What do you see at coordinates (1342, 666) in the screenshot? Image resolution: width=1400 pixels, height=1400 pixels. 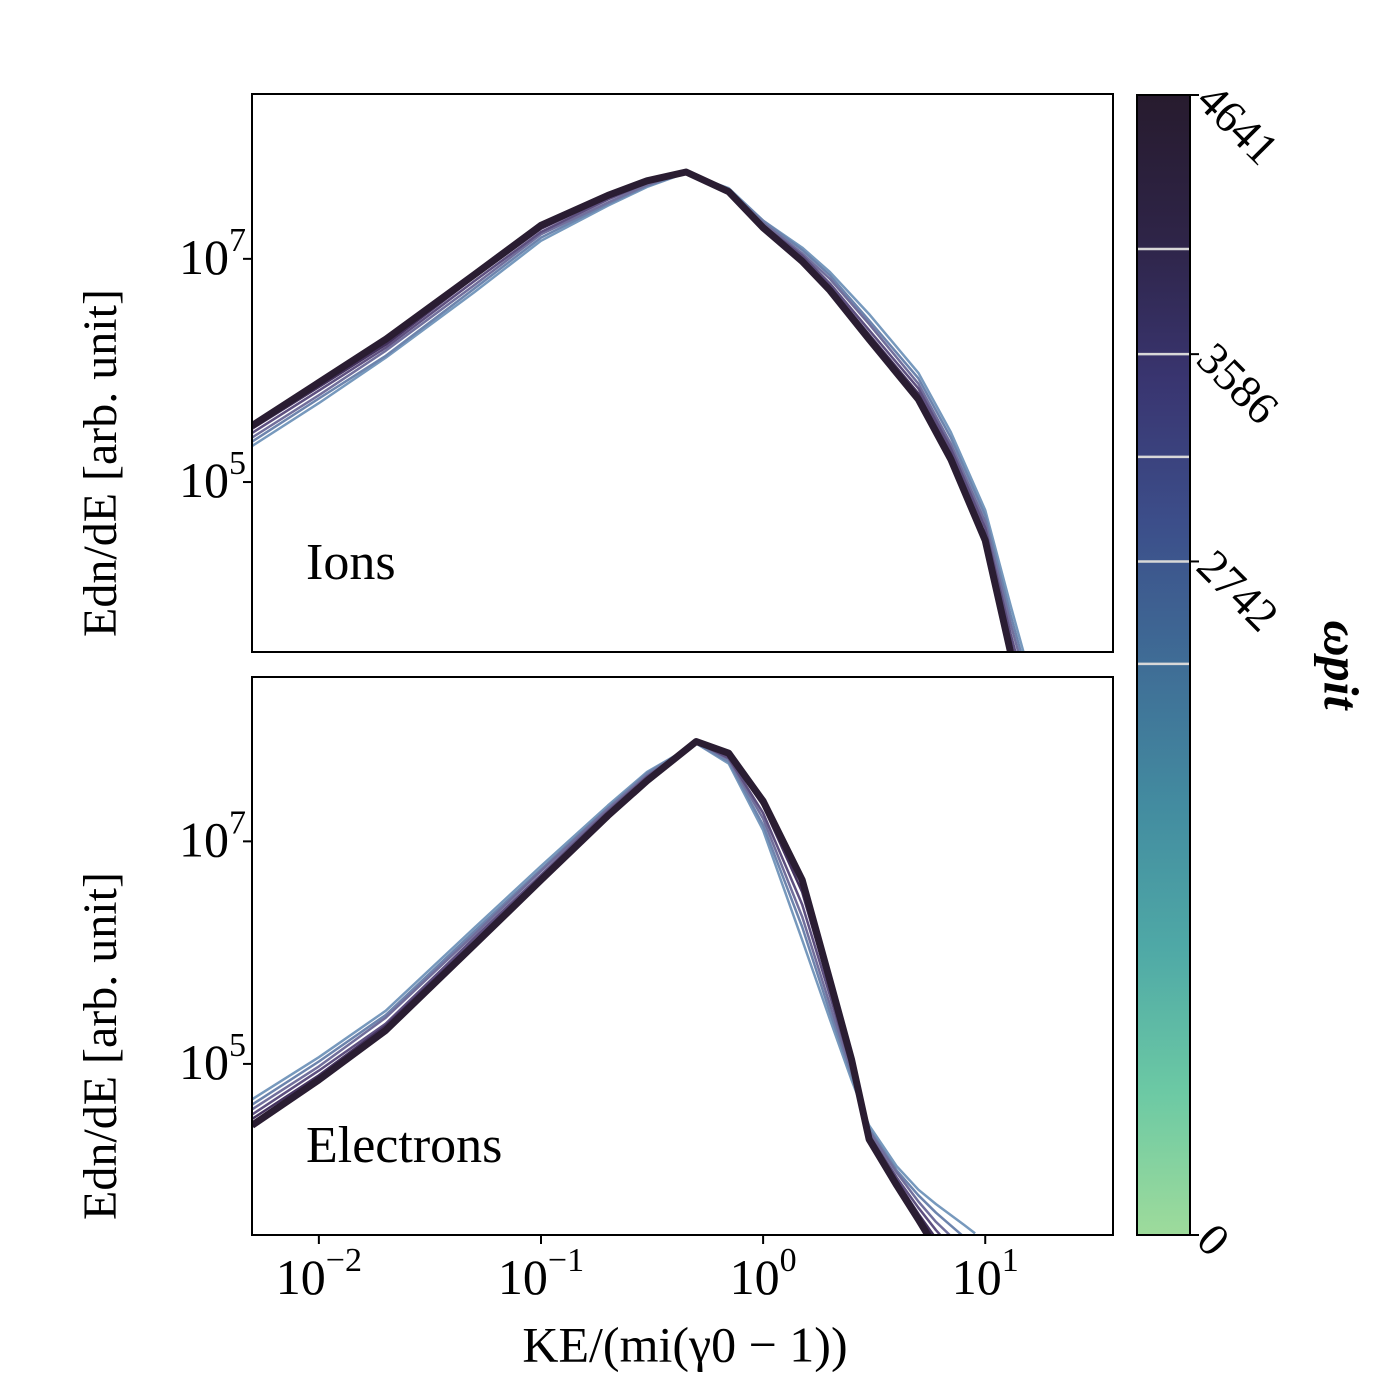 I see `colorbar-label: ωpit` at bounding box center [1342, 666].